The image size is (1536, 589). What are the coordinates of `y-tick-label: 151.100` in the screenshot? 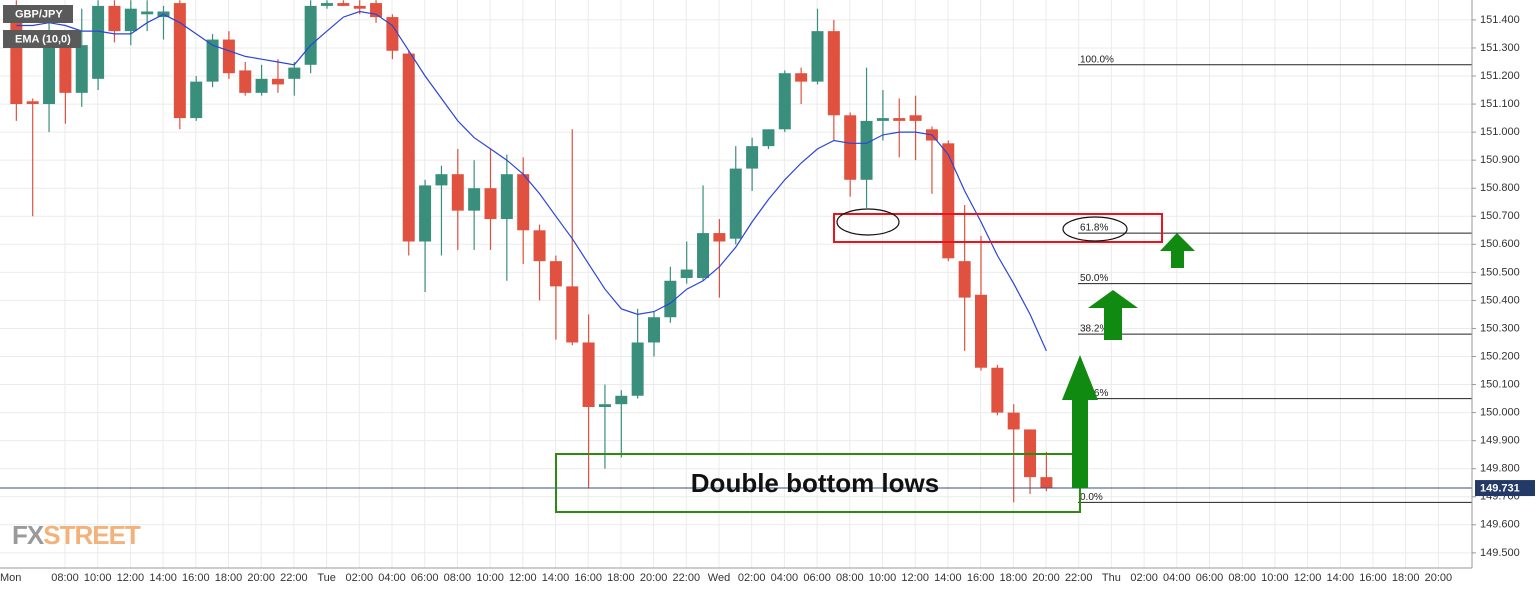 It's located at (1500, 104).